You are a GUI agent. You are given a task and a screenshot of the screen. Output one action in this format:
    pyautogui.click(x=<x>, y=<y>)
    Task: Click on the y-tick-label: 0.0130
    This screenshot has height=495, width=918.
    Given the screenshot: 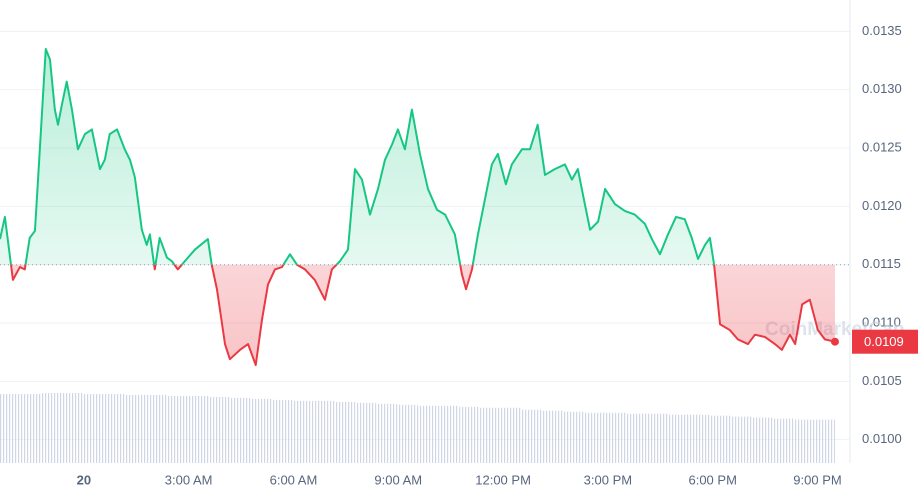 What is the action you would take?
    pyautogui.click(x=882, y=88)
    